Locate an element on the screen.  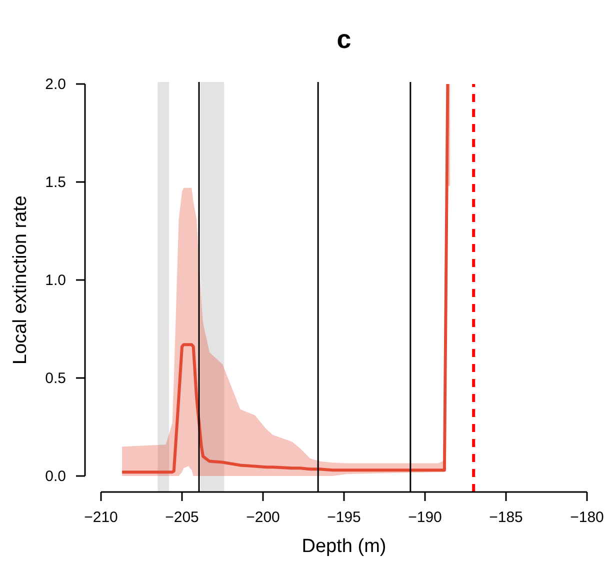
x-tick-label: −180 is located at coordinates (587, 517).